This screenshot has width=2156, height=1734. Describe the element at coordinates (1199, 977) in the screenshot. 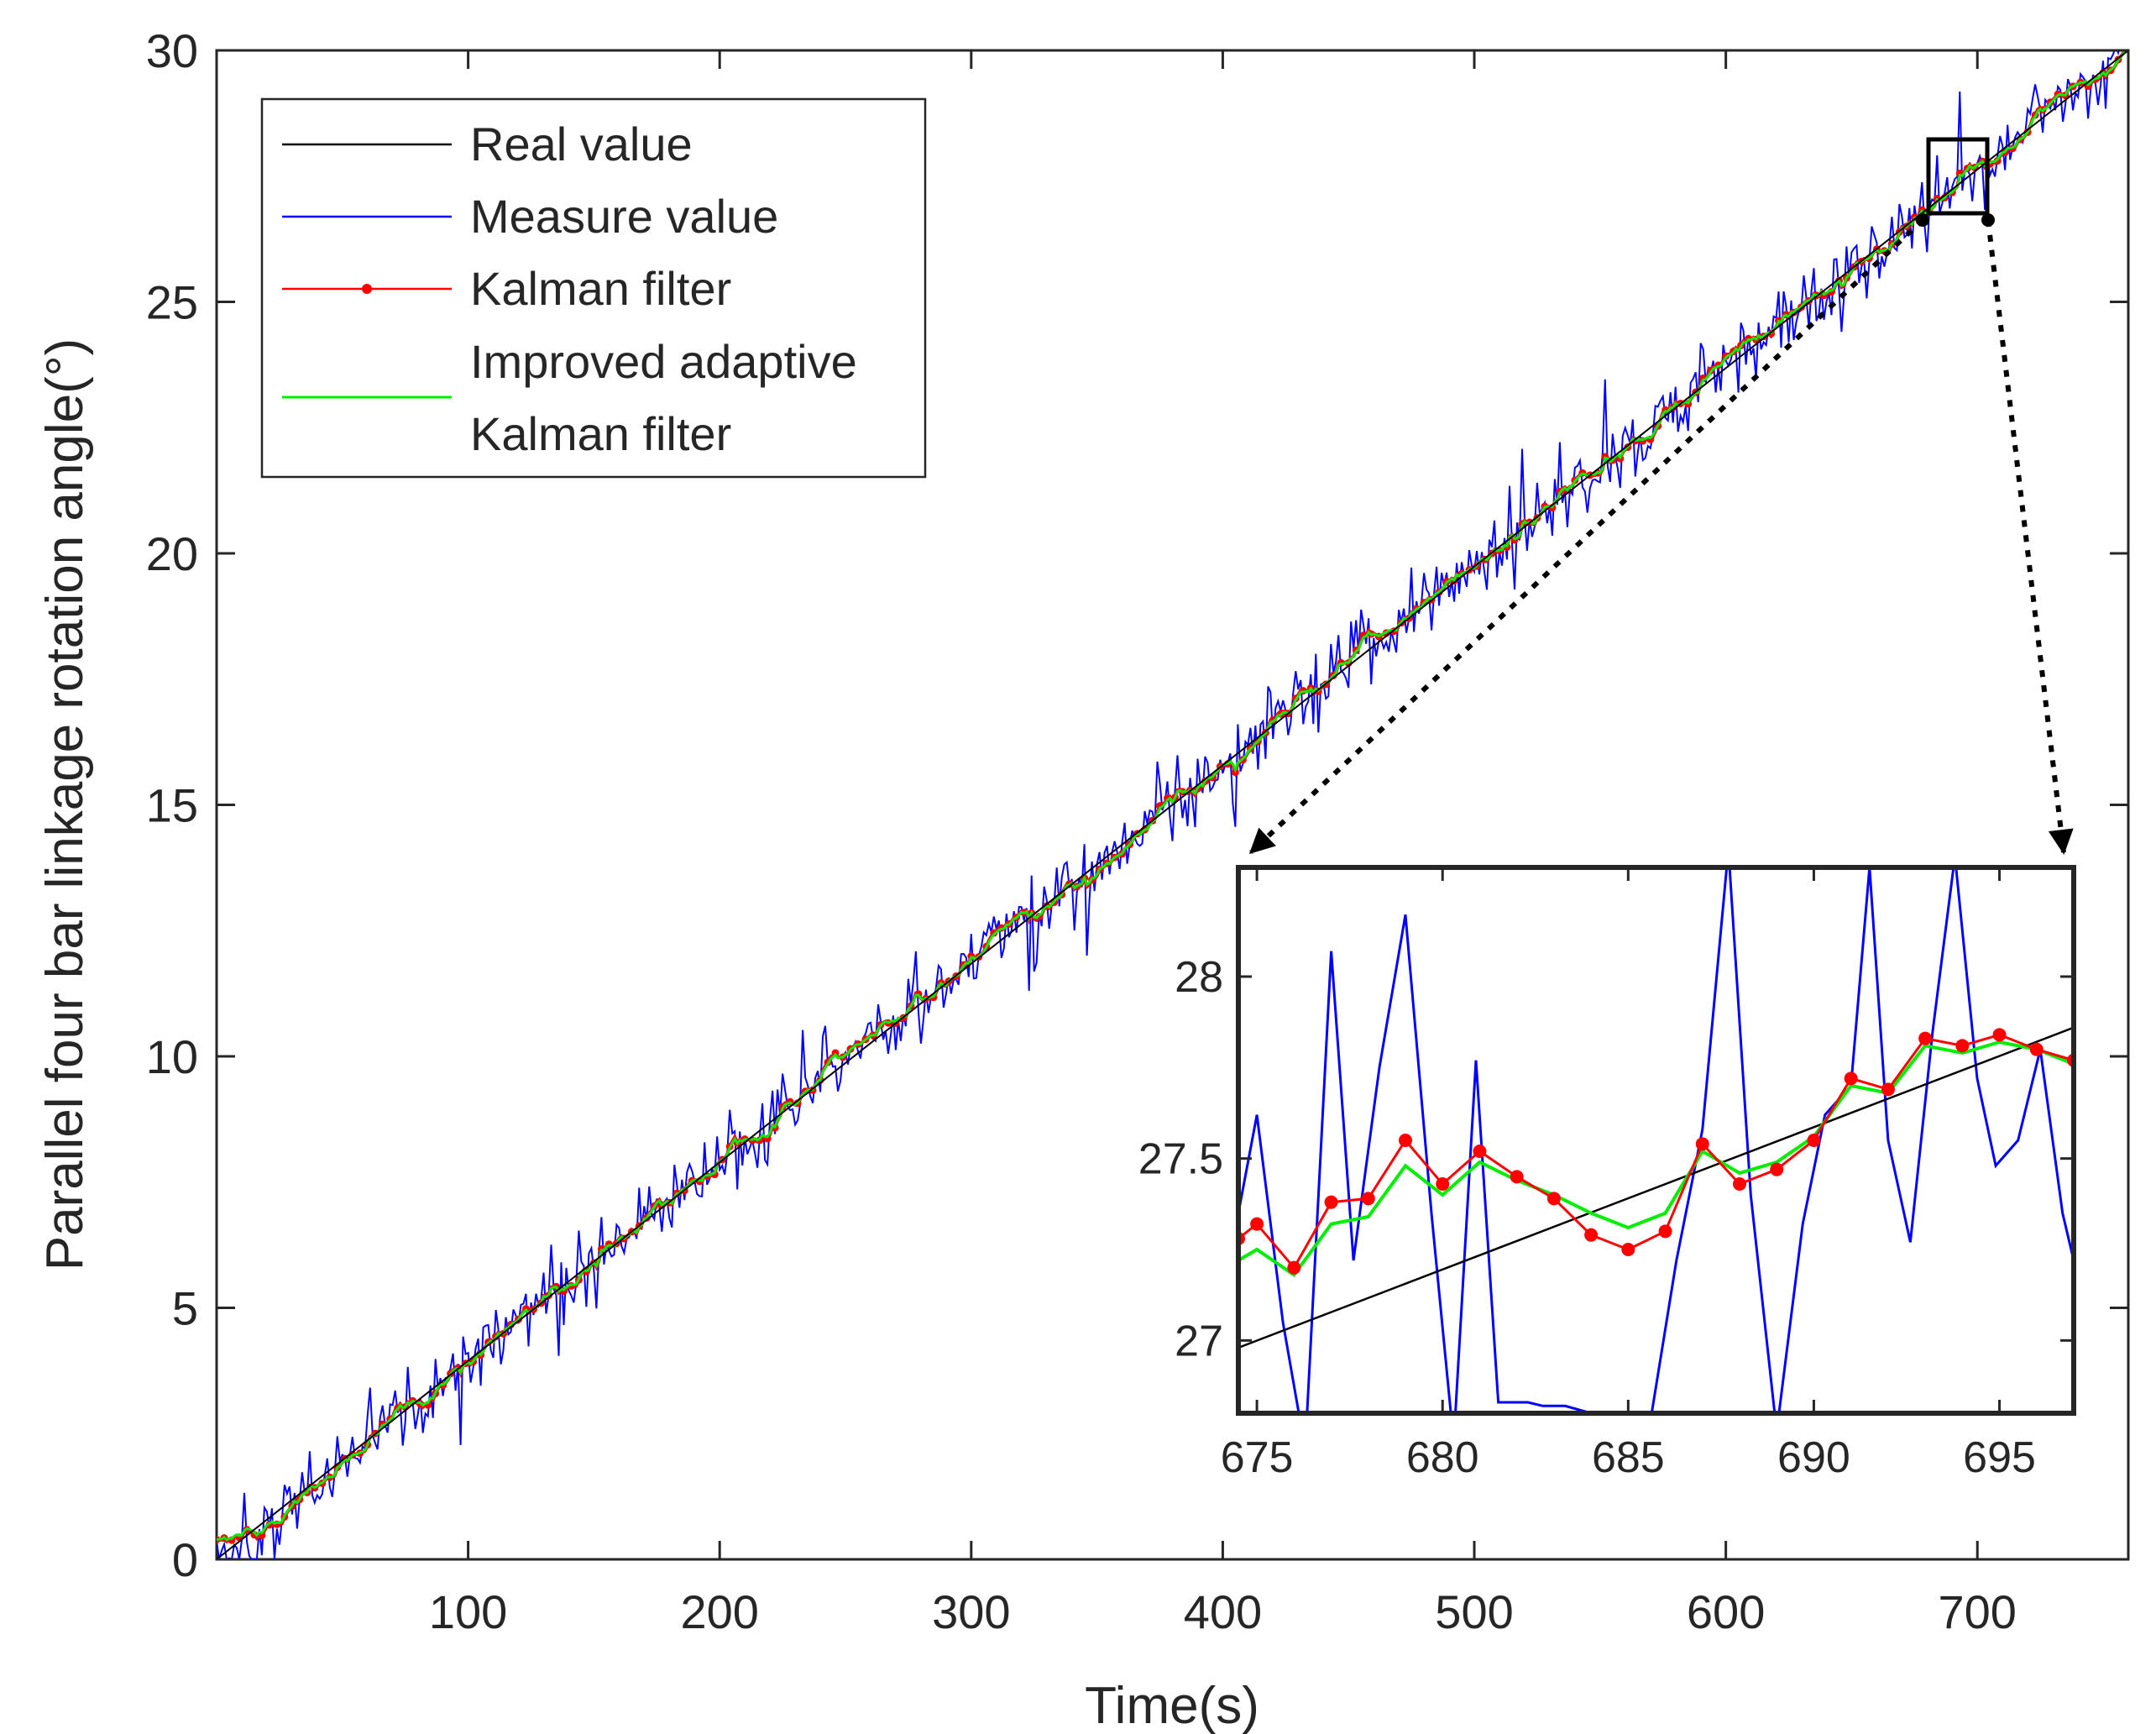

I see `inset-y-tick-label: 28` at that location.